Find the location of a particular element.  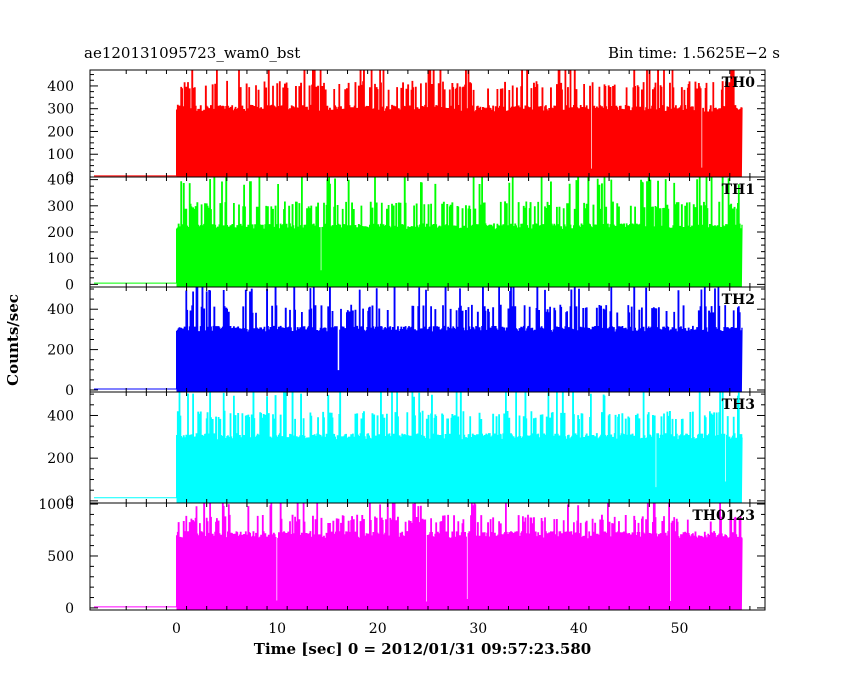

panel-name-th2: TH2 is located at coordinates (738, 300).